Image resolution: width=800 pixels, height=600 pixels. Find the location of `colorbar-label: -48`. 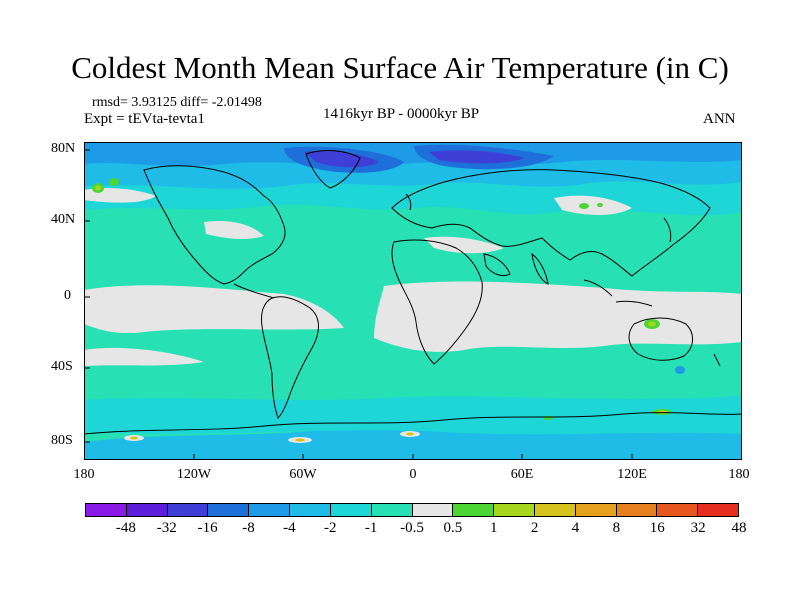

colorbar-label: -48 is located at coordinates (125, 528).